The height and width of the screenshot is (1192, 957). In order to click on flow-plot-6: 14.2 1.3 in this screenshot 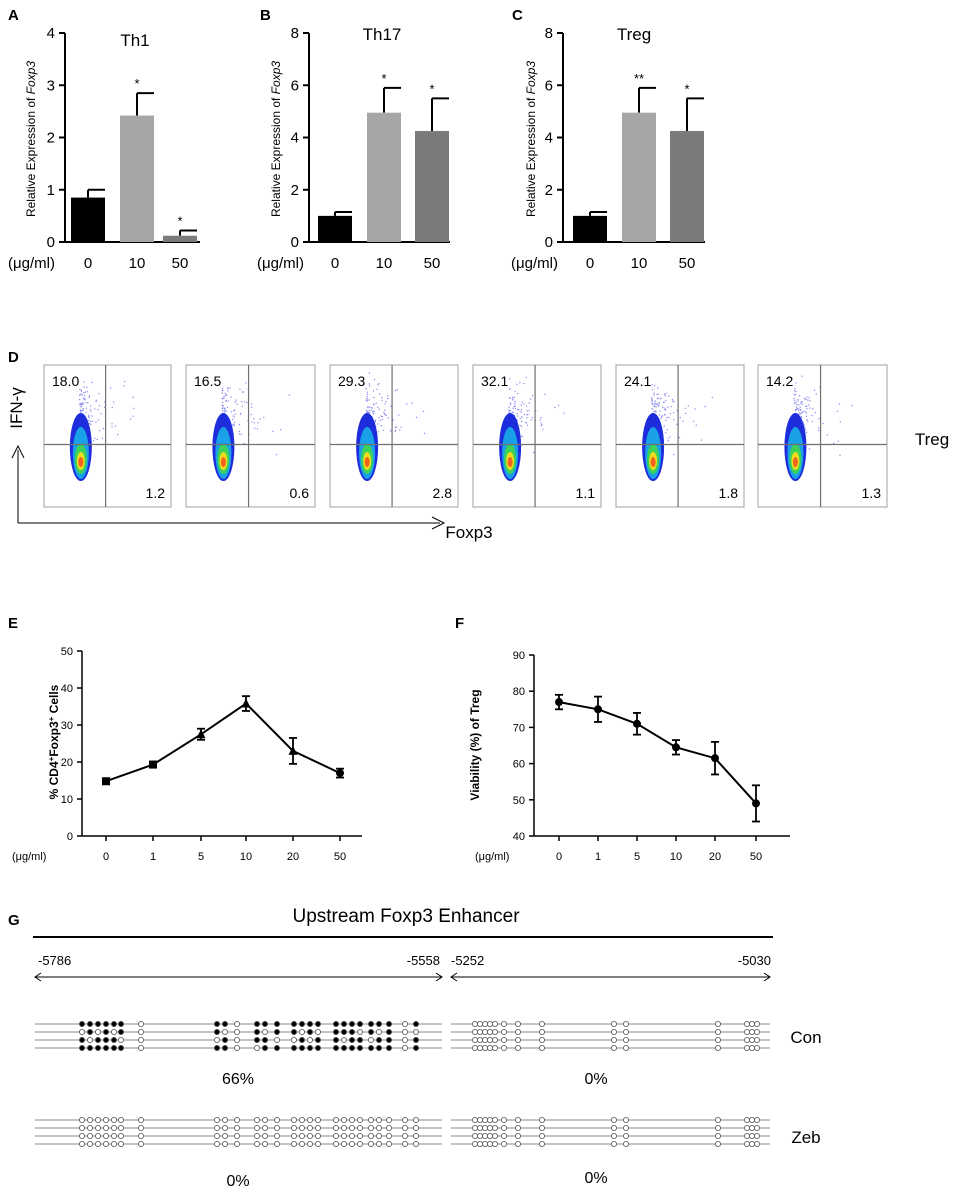, I will do `click(822, 436)`.